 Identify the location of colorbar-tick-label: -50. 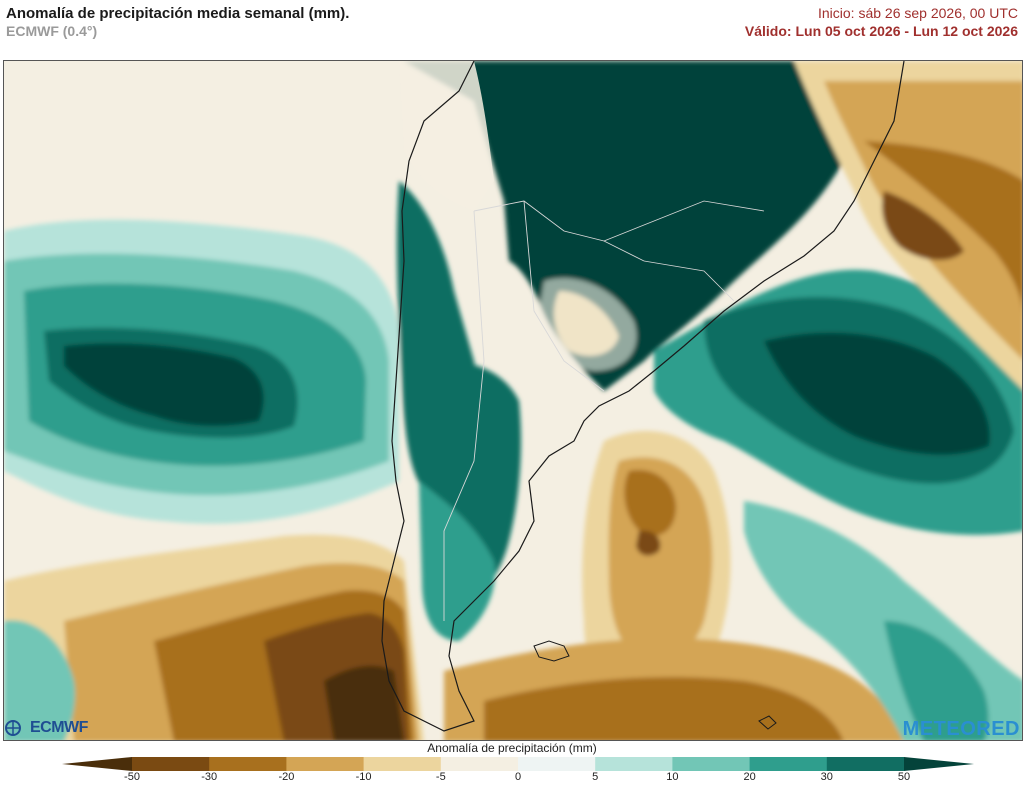
(132, 777).